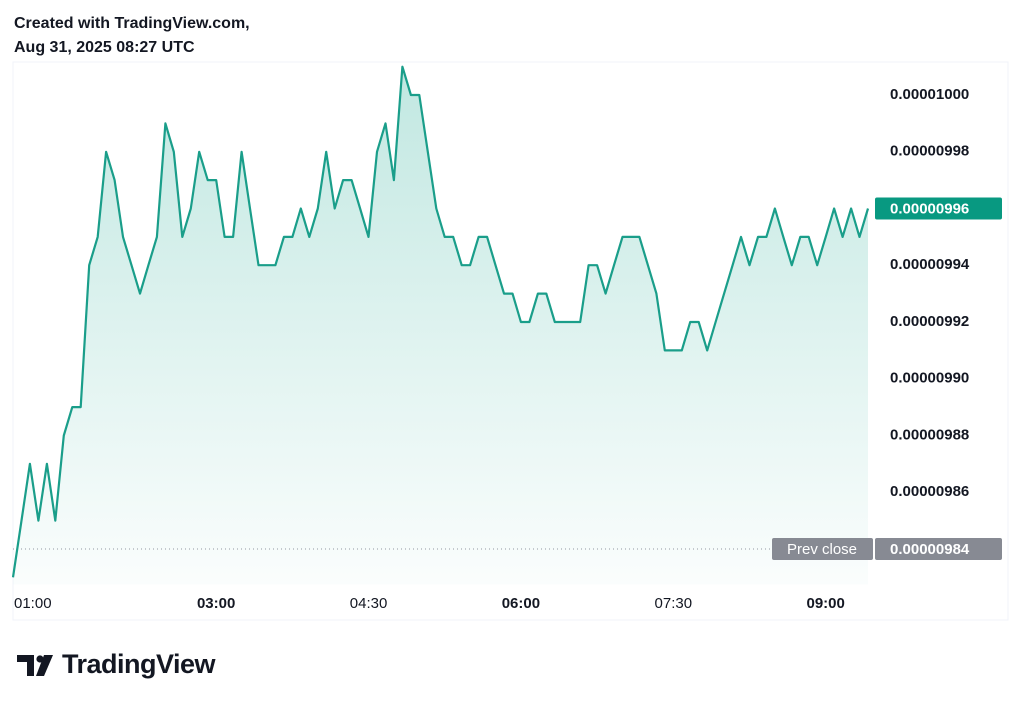 The image size is (1024, 712). What do you see at coordinates (132, 23) in the screenshot?
I see `header-line: Created with TradingView.com,` at bounding box center [132, 23].